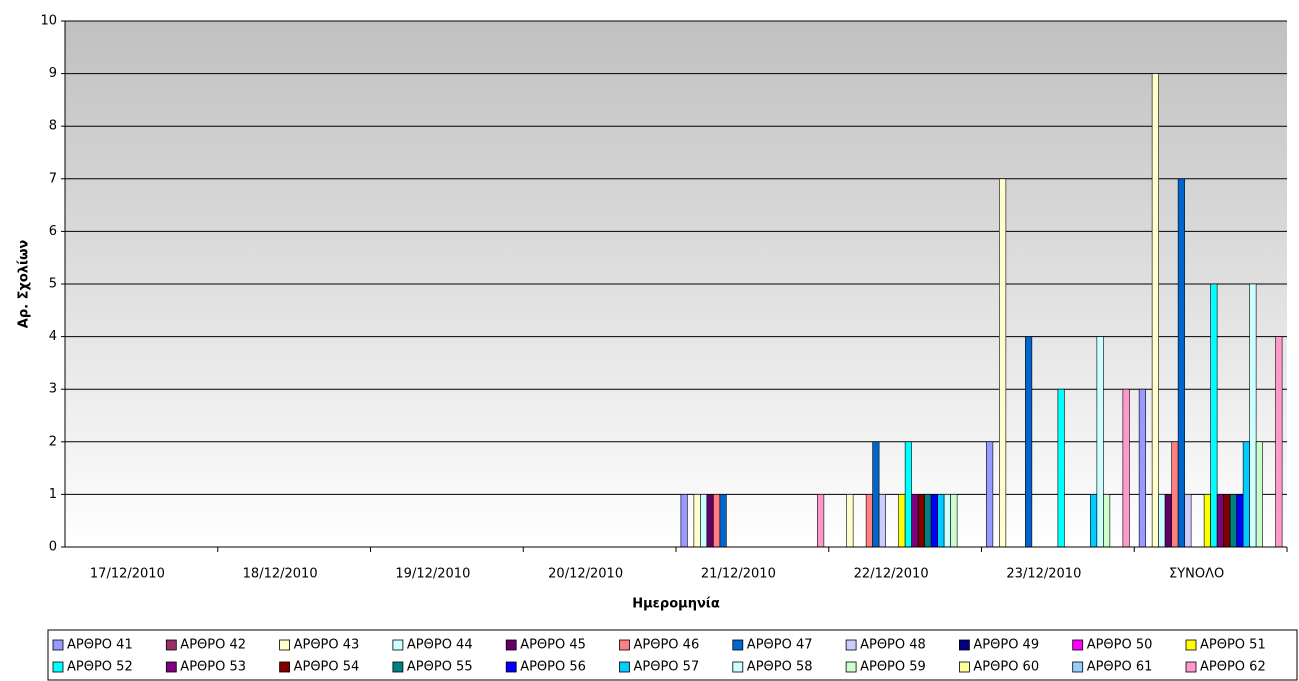  Describe the element at coordinates (53, 494) in the screenshot. I see `y-tick-label: 1` at that location.